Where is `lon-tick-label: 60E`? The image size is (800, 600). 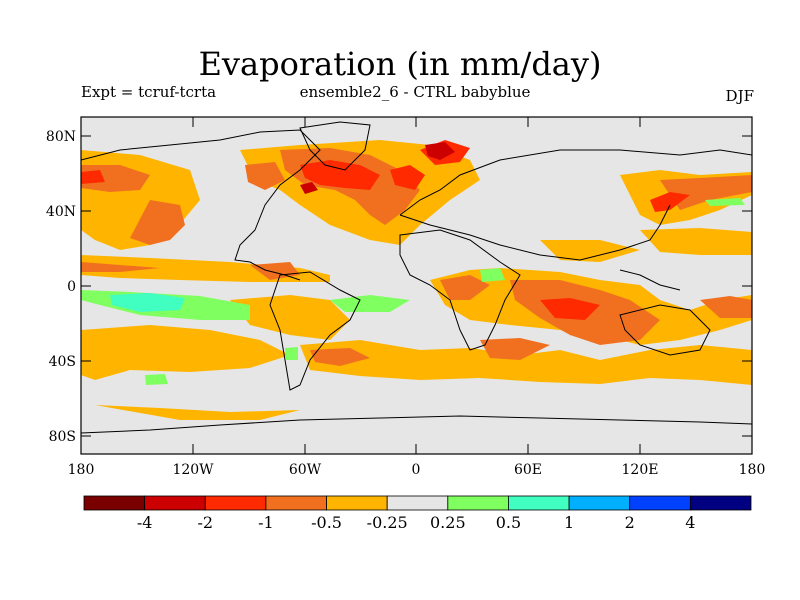 lon-tick-label: 60E is located at coordinates (528, 470).